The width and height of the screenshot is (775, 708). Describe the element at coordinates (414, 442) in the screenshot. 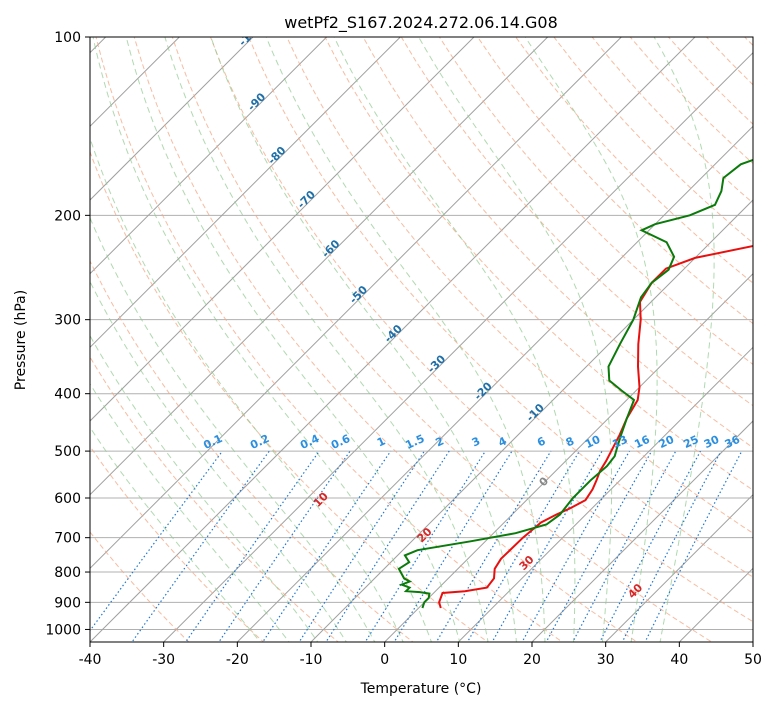

I see `mixing-ratio-label: 1.5` at that location.